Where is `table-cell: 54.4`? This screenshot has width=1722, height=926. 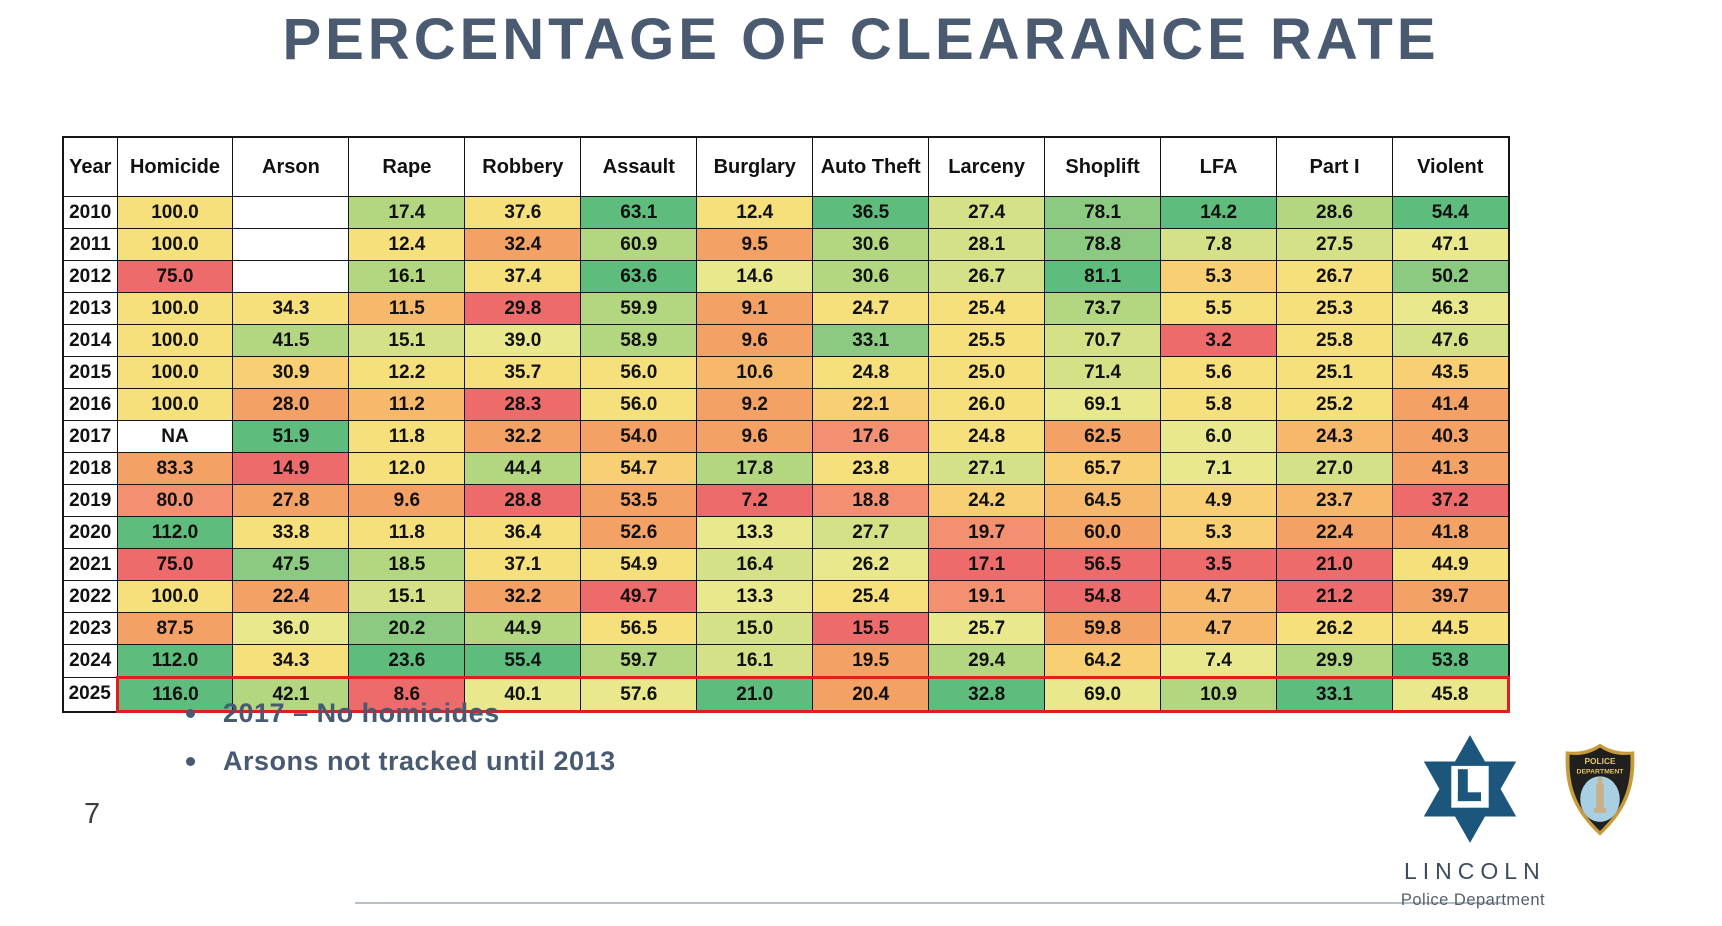
table-cell: 54.4 is located at coordinates (1450, 212).